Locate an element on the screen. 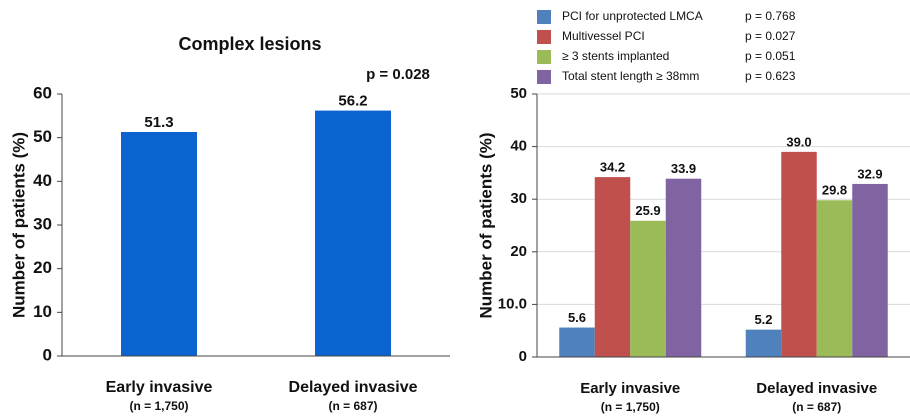 The height and width of the screenshot is (418, 910). data-label: 33.9 is located at coordinates (683, 168).